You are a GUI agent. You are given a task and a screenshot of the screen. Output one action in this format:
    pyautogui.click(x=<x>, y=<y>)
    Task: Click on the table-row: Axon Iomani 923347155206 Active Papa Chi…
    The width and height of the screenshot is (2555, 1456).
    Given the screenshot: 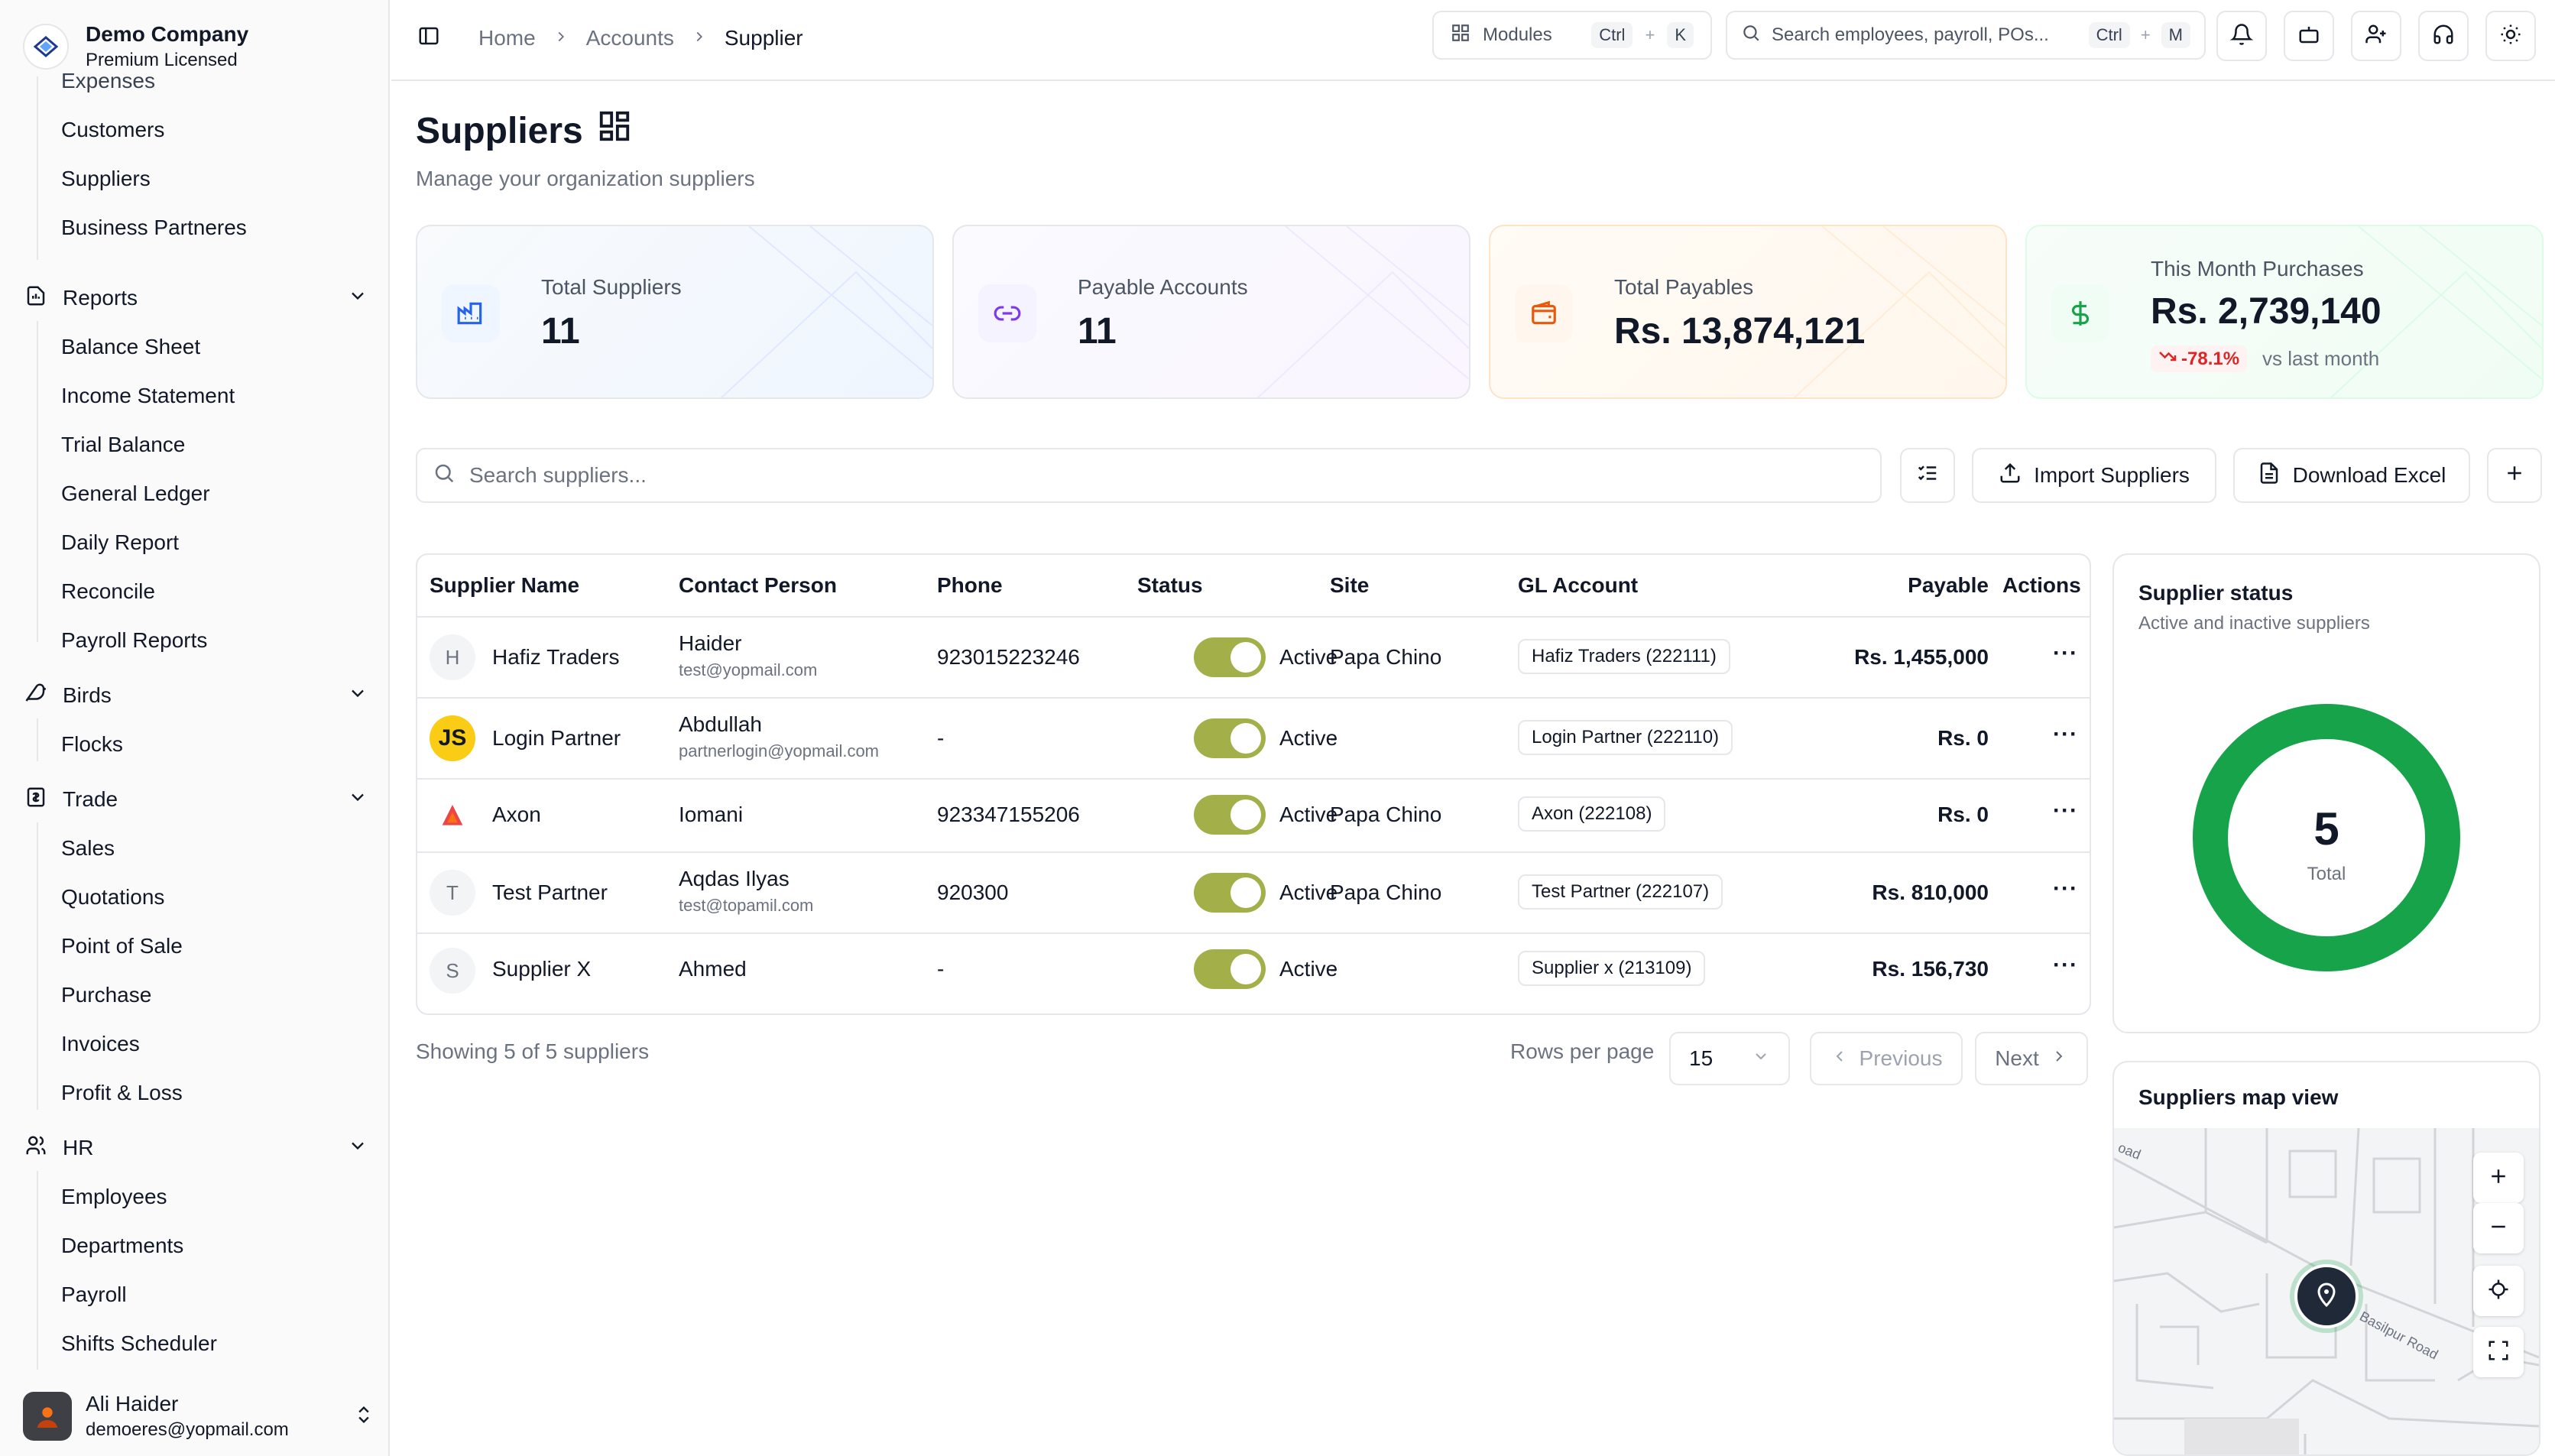 What is the action you would take?
    pyautogui.click(x=1253, y=814)
    